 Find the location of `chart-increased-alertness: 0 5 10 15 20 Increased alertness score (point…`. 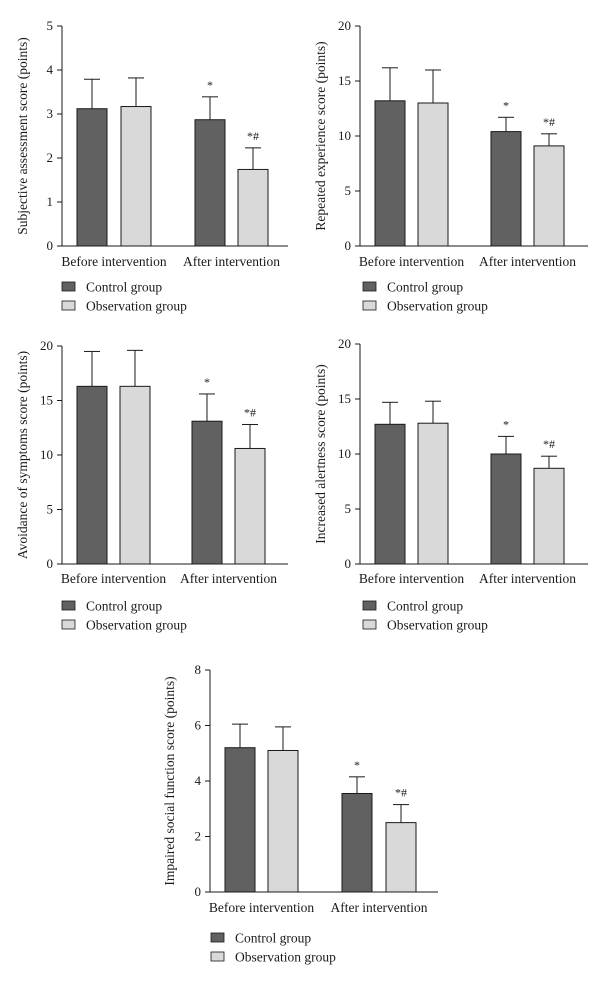

chart-increased-alertness: 0 5 10 15 20 Increased alertness score (point… is located at coordinates (450, 484).